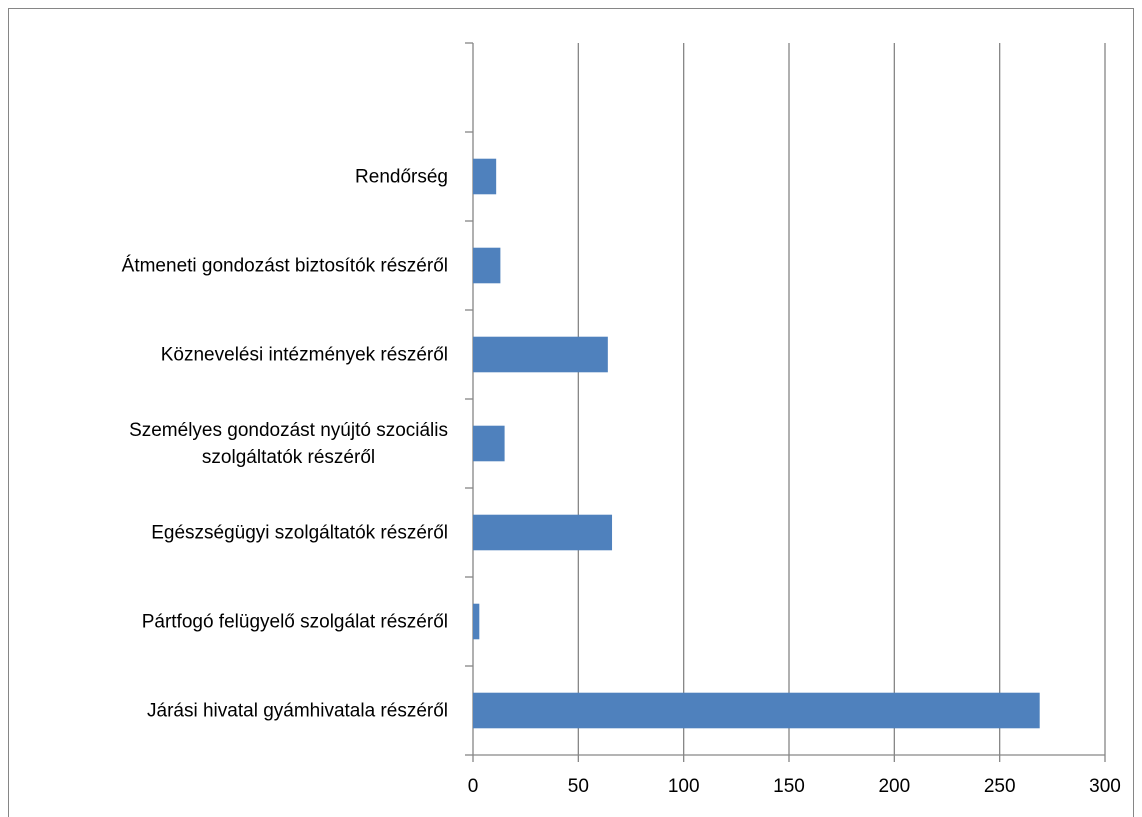 The height and width of the screenshot is (817, 1142). What do you see at coordinates (789, 786) in the screenshot?
I see `x-tick-label: 150` at bounding box center [789, 786].